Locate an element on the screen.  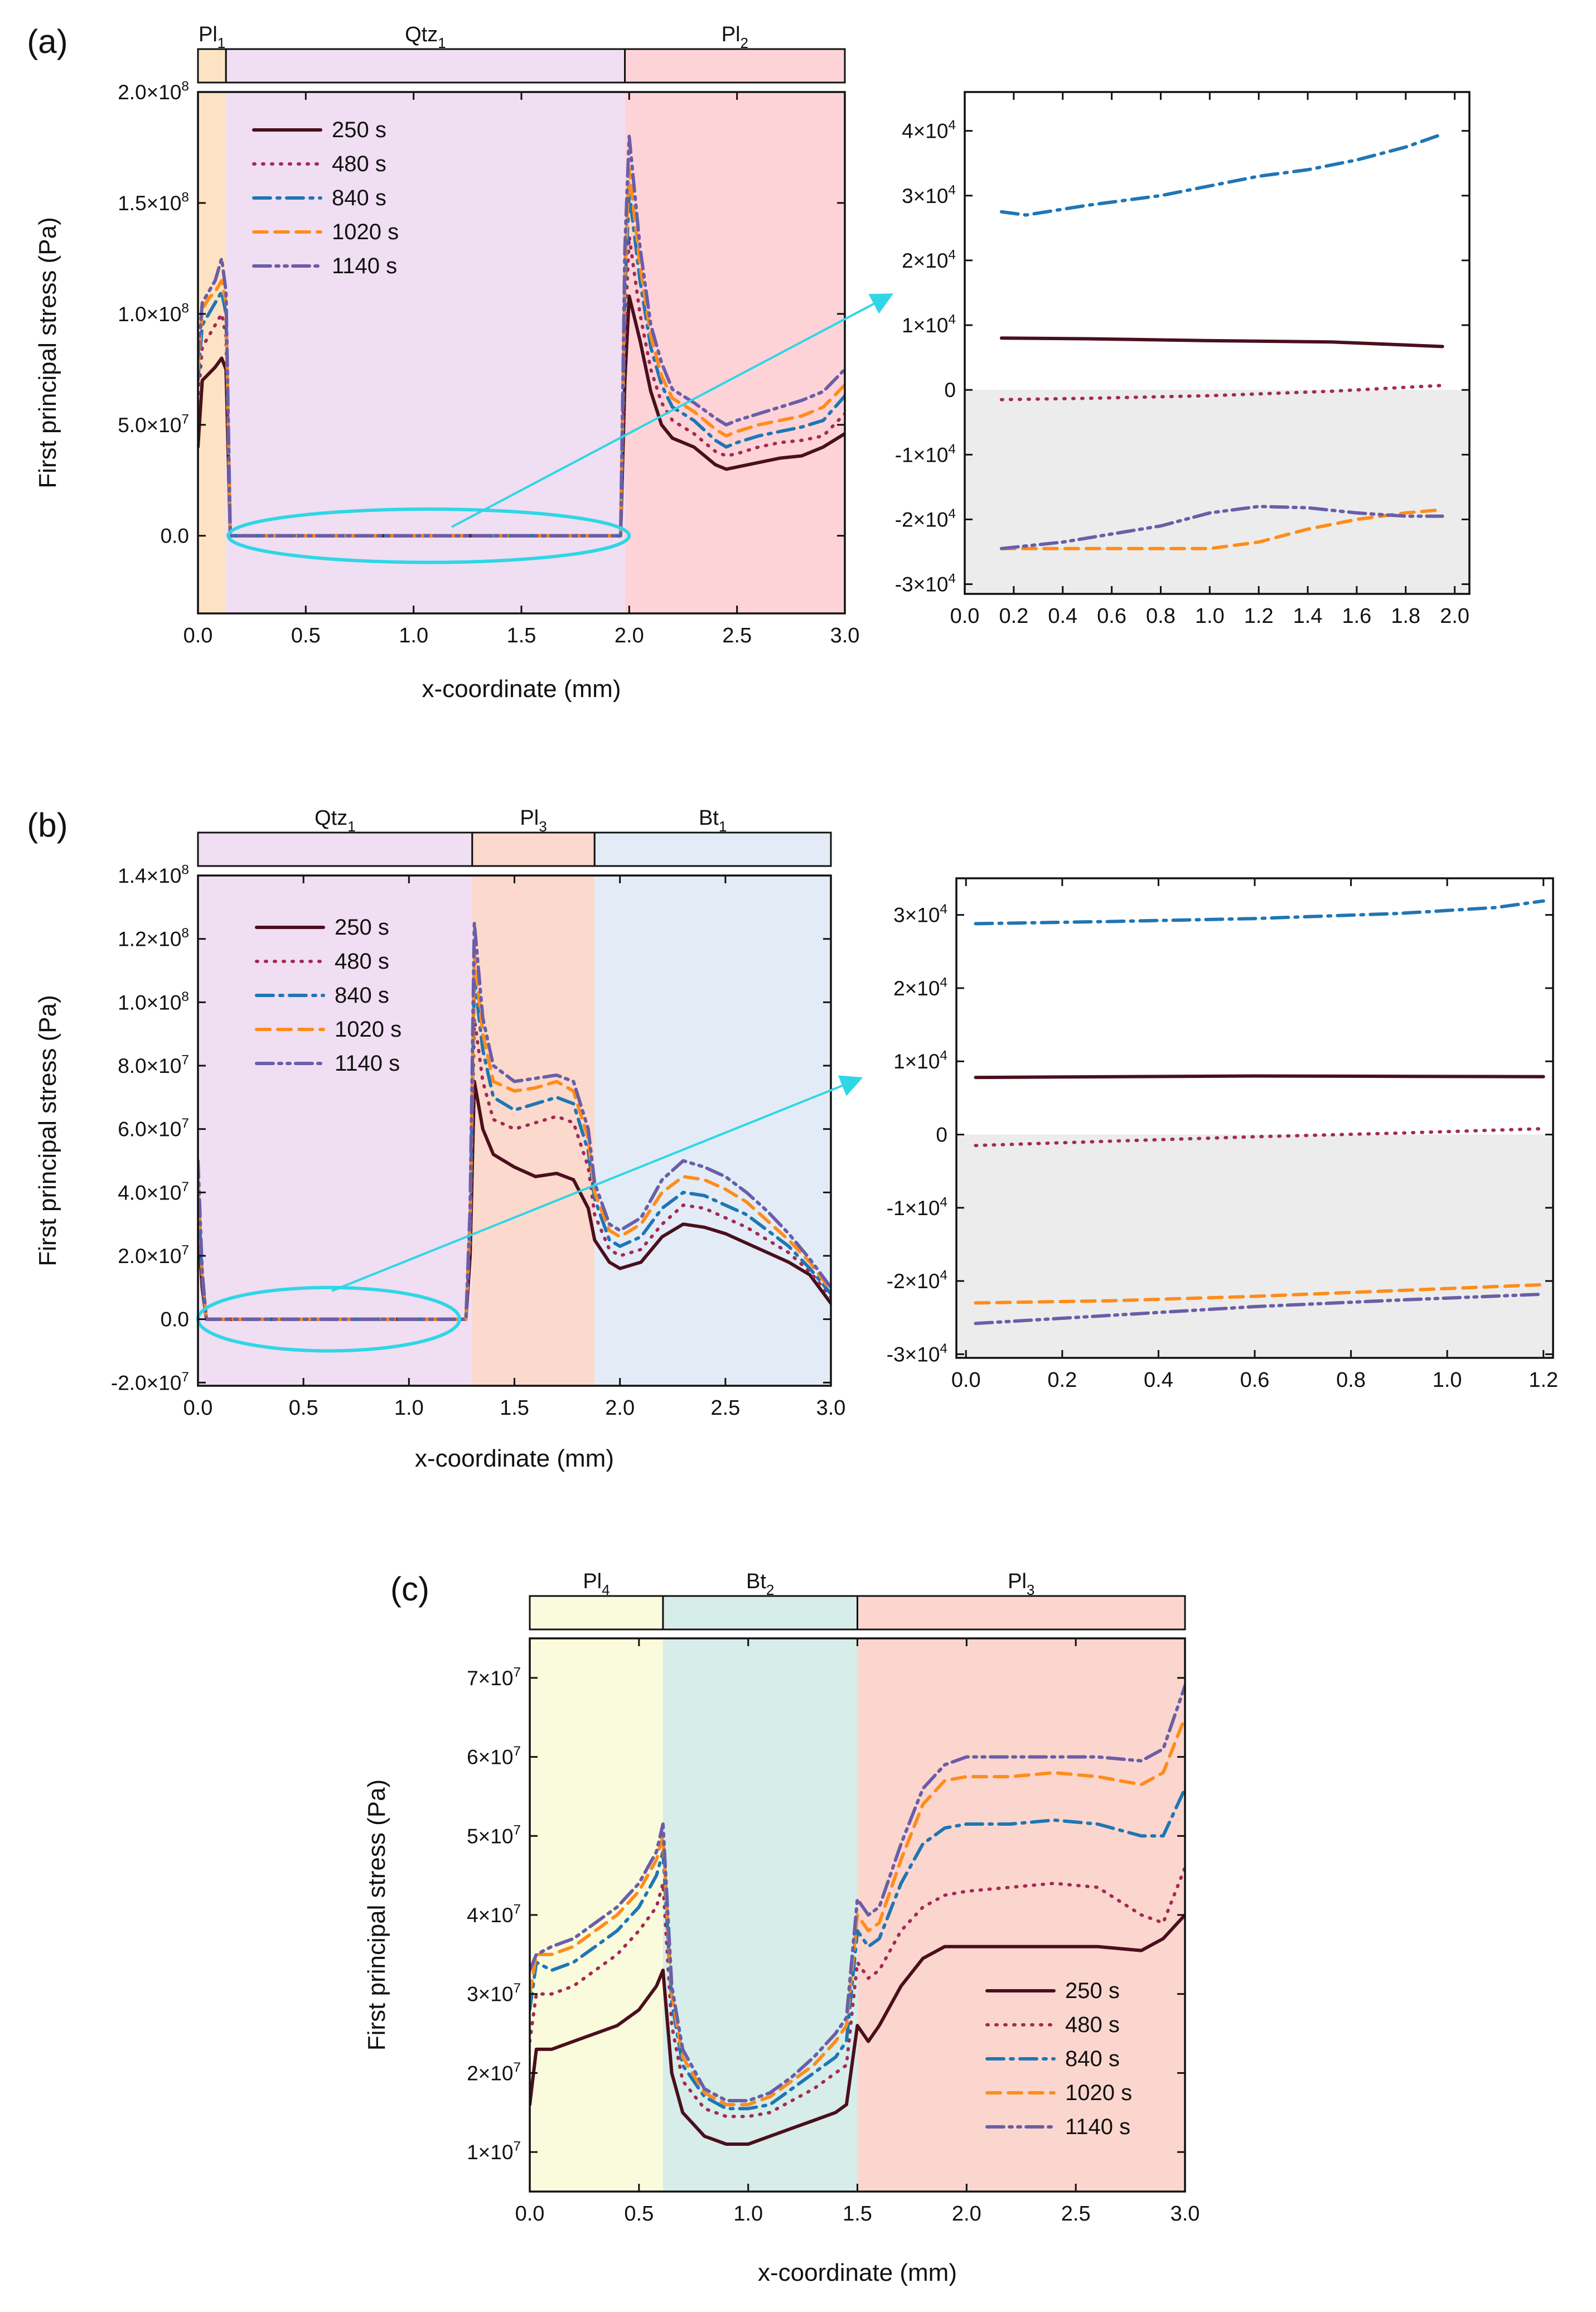
negative-stress-band is located at coordinates (1217, 492).